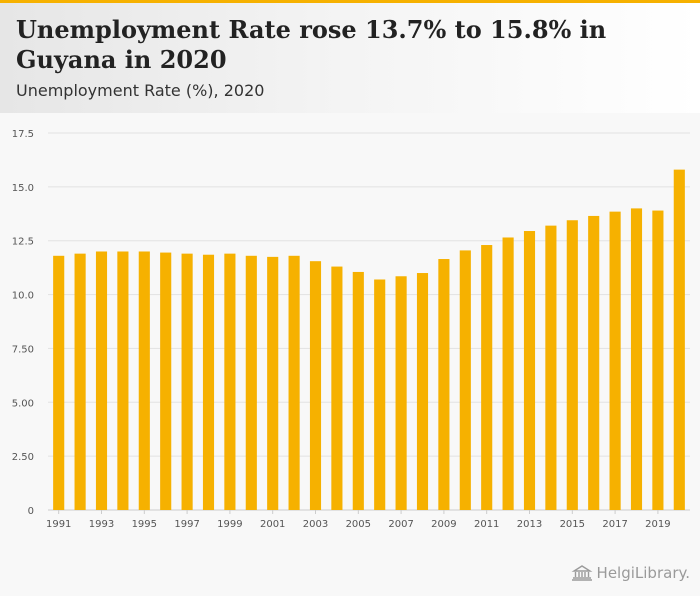 The width and height of the screenshot is (700, 596). What do you see at coordinates (23, 296) in the screenshot?
I see `y-tick-label: 10.0` at bounding box center [23, 296].